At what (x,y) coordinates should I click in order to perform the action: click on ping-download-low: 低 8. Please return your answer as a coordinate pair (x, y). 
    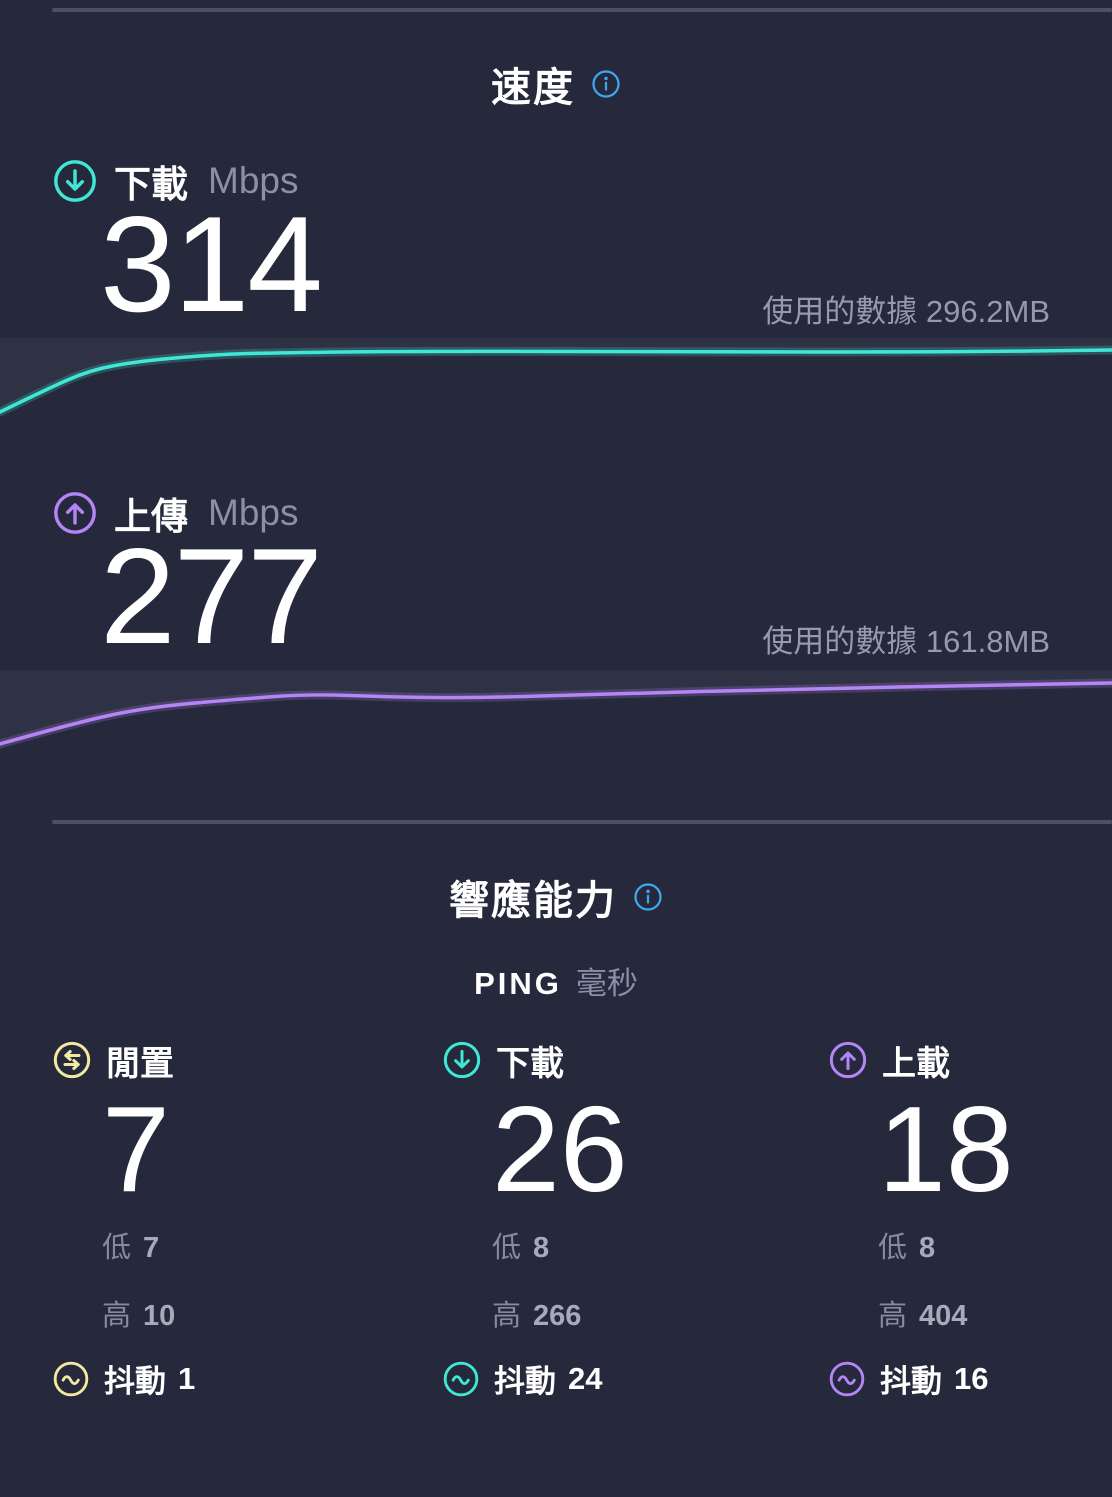
    Looking at the image, I should click on (660, 1245).